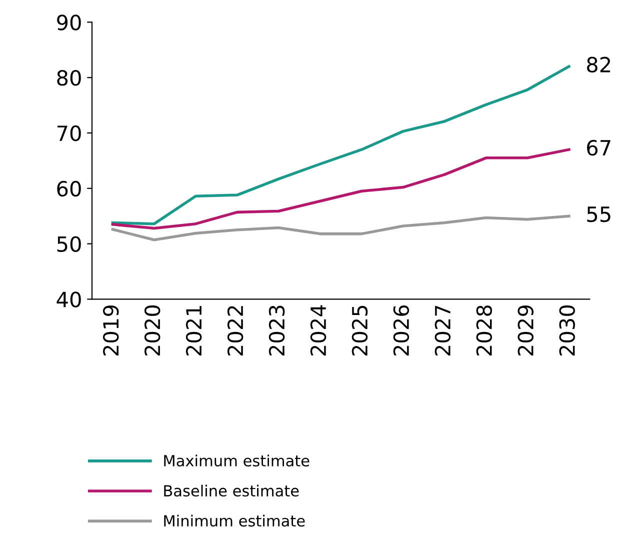  Describe the element at coordinates (360, 331) in the screenshot. I see `x-tick-label: 2025` at that location.